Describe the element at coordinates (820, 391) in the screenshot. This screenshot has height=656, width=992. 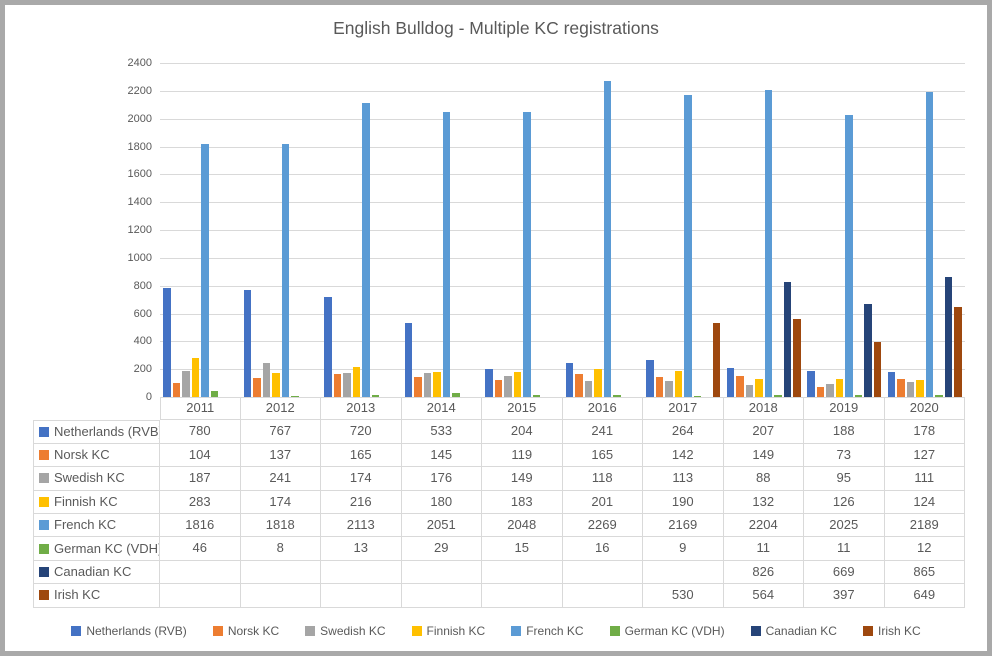
I see `bar-norsk-kc-2019` at that location.